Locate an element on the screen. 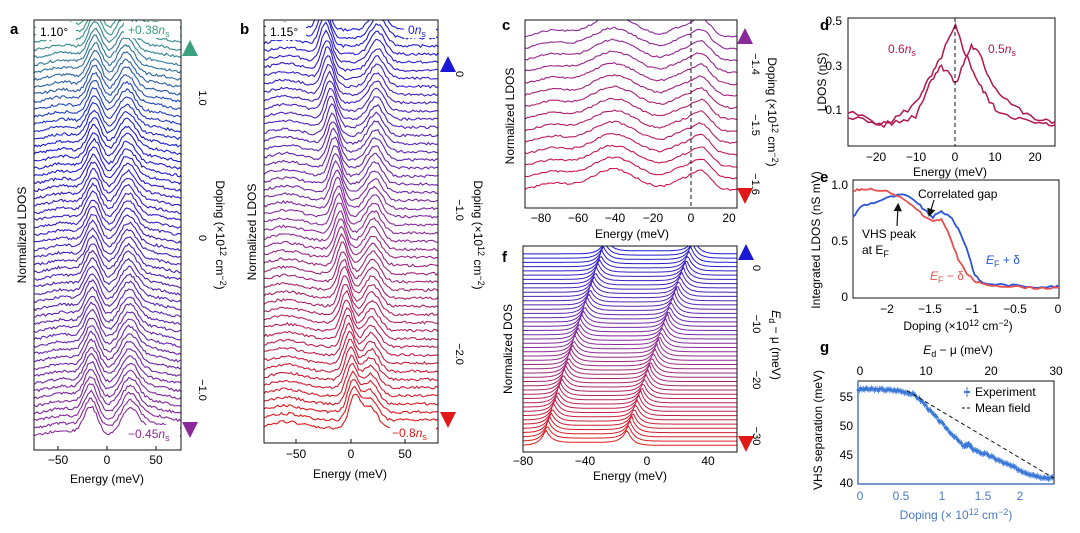  right-tick: −1.5 is located at coordinates (755, 125).